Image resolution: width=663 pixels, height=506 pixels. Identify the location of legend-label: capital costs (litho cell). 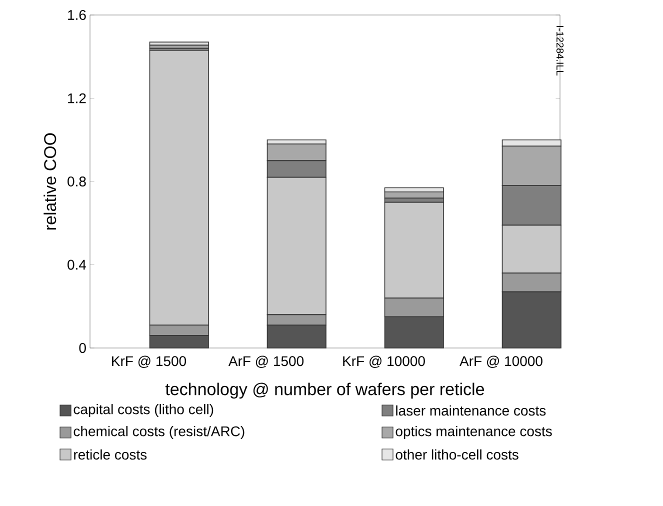
(144, 411).